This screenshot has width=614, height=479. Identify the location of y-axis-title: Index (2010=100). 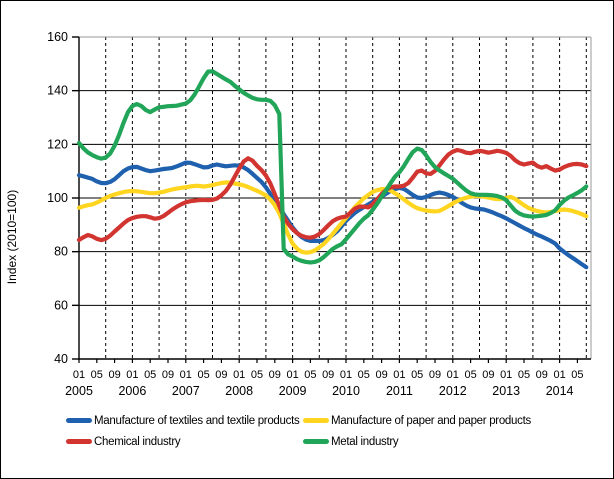
(12, 237).